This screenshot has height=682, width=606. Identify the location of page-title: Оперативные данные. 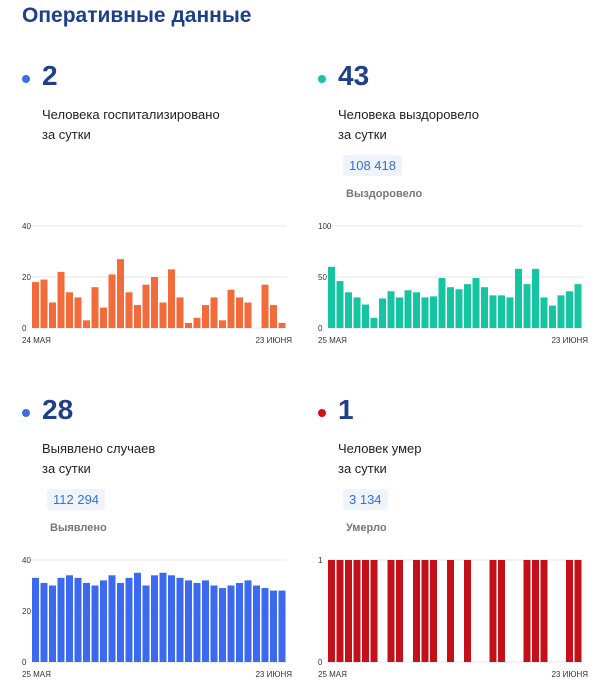
(137, 15).